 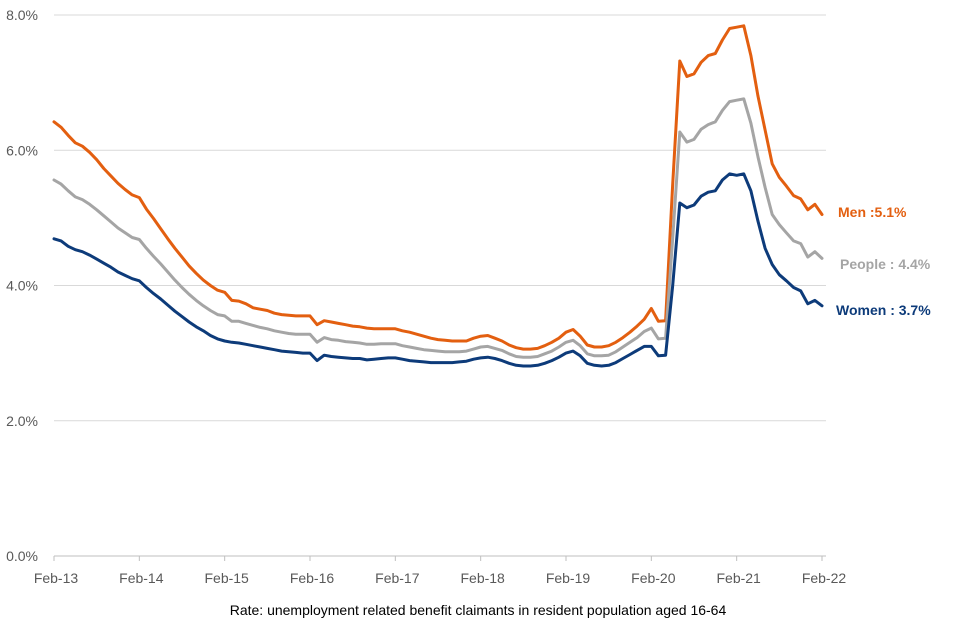 What do you see at coordinates (141, 578) in the screenshot?
I see `x-tick-label: Feb-14` at bounding box center [141, 578].